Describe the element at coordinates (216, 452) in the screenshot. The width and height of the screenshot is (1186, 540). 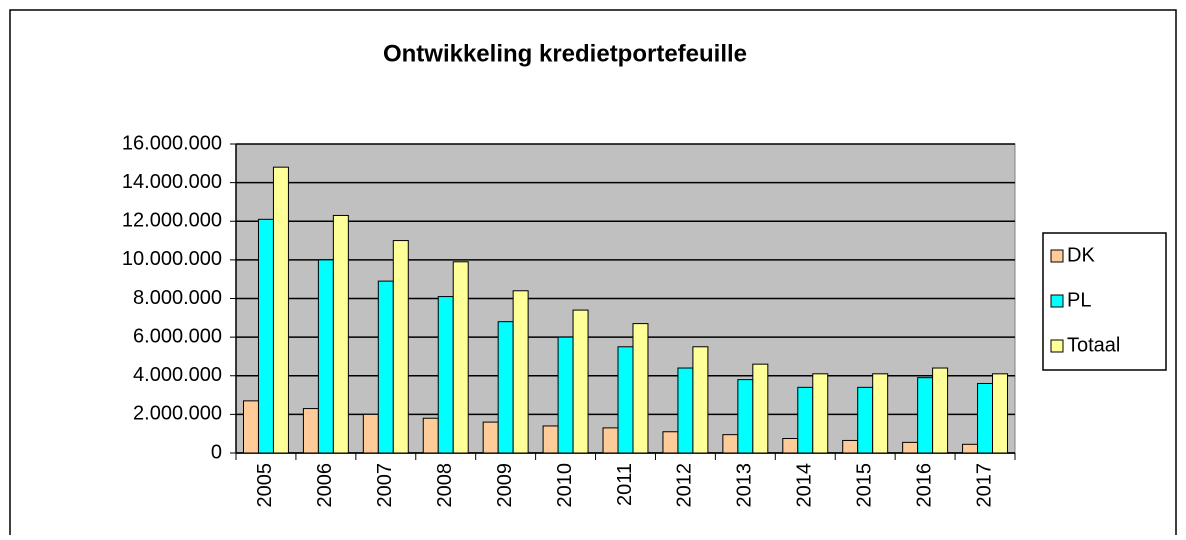
I see `y-tick-label: 0` at that location.